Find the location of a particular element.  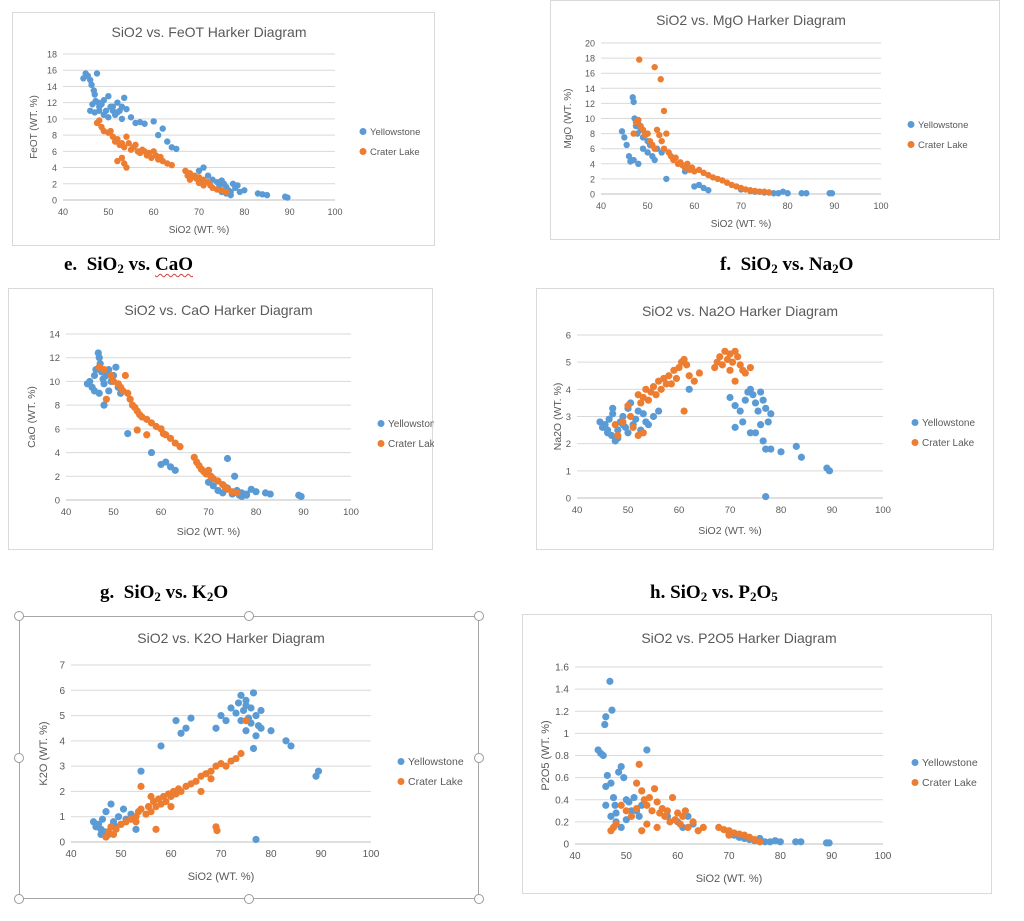

chart-title: SiO2 vs. CaO Harker Diagram is located at coordinates (218, 310).